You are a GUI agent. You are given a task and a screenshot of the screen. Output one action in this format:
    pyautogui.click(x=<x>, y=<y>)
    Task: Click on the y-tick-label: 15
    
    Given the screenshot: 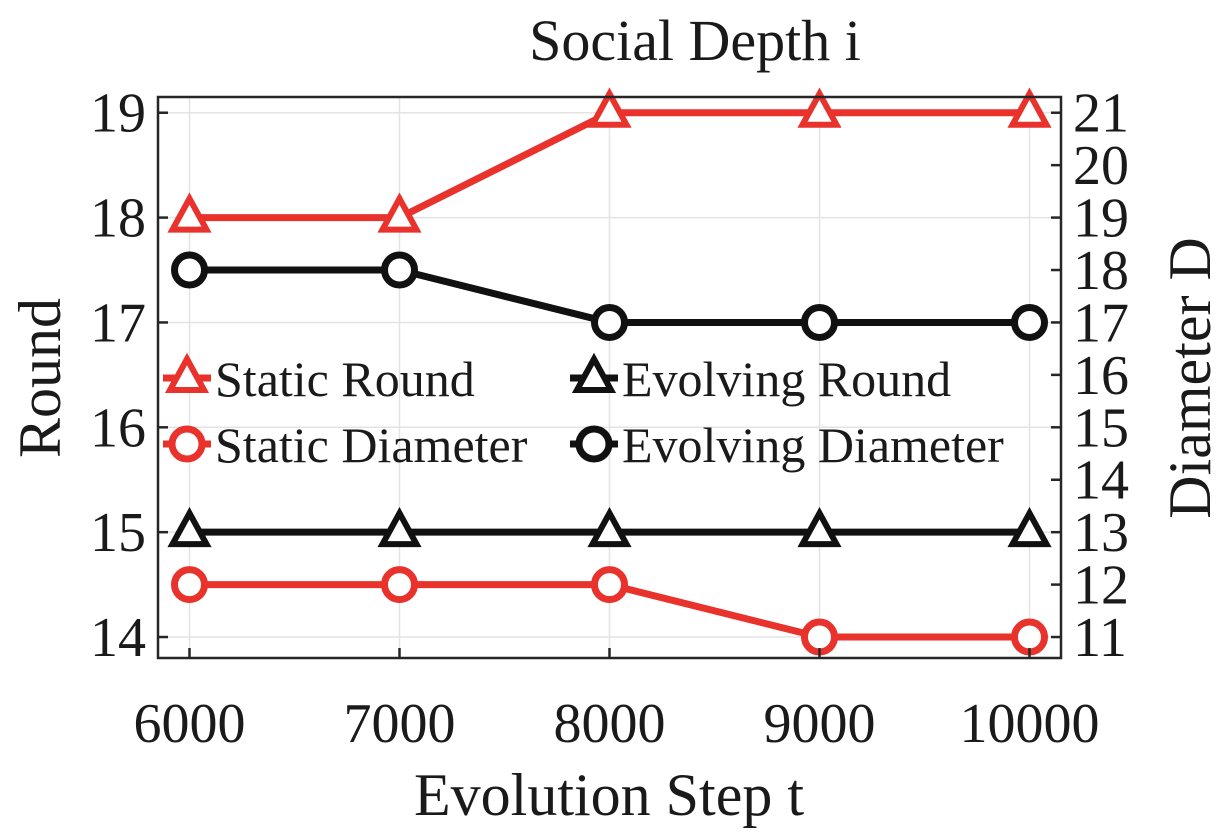 What is the action you would take?
    pyautogui.click(x=118, y=533)
    